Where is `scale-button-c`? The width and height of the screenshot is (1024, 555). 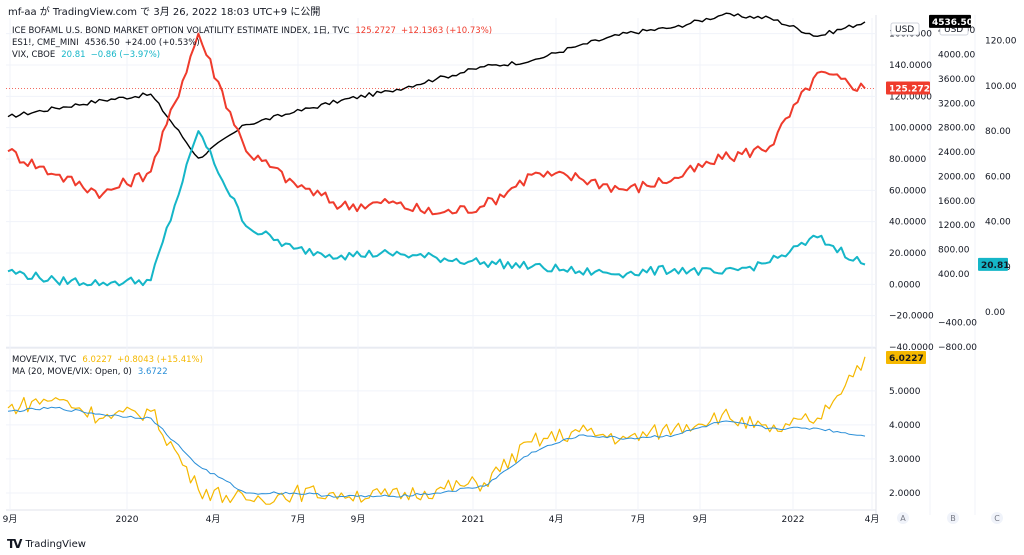
scale-button-c is located at coordinates (997, 518).